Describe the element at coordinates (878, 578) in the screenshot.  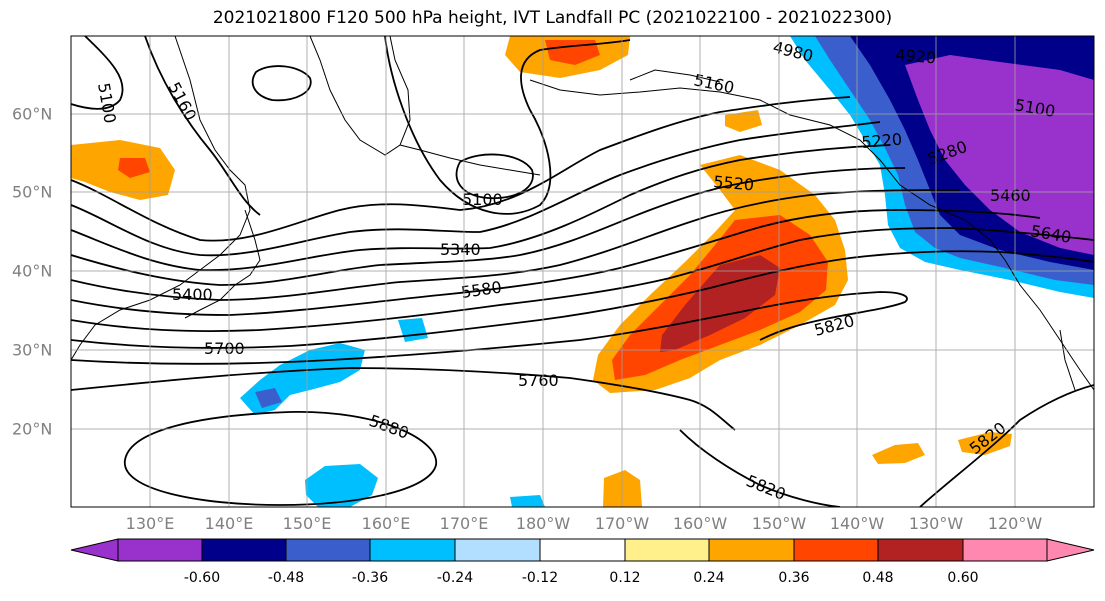
I see `colorbar-tick-label: 0.48` at that location.